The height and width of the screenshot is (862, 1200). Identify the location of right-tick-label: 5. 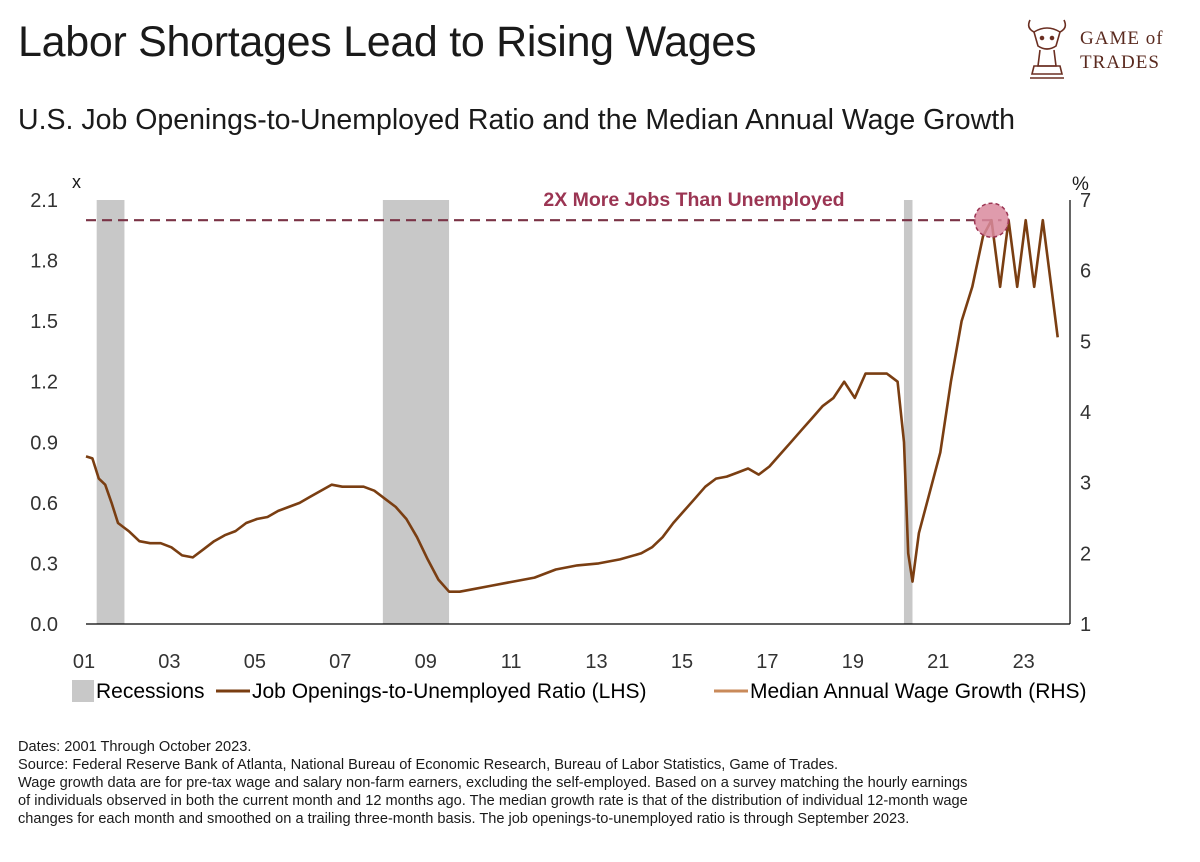
(1085, 342).